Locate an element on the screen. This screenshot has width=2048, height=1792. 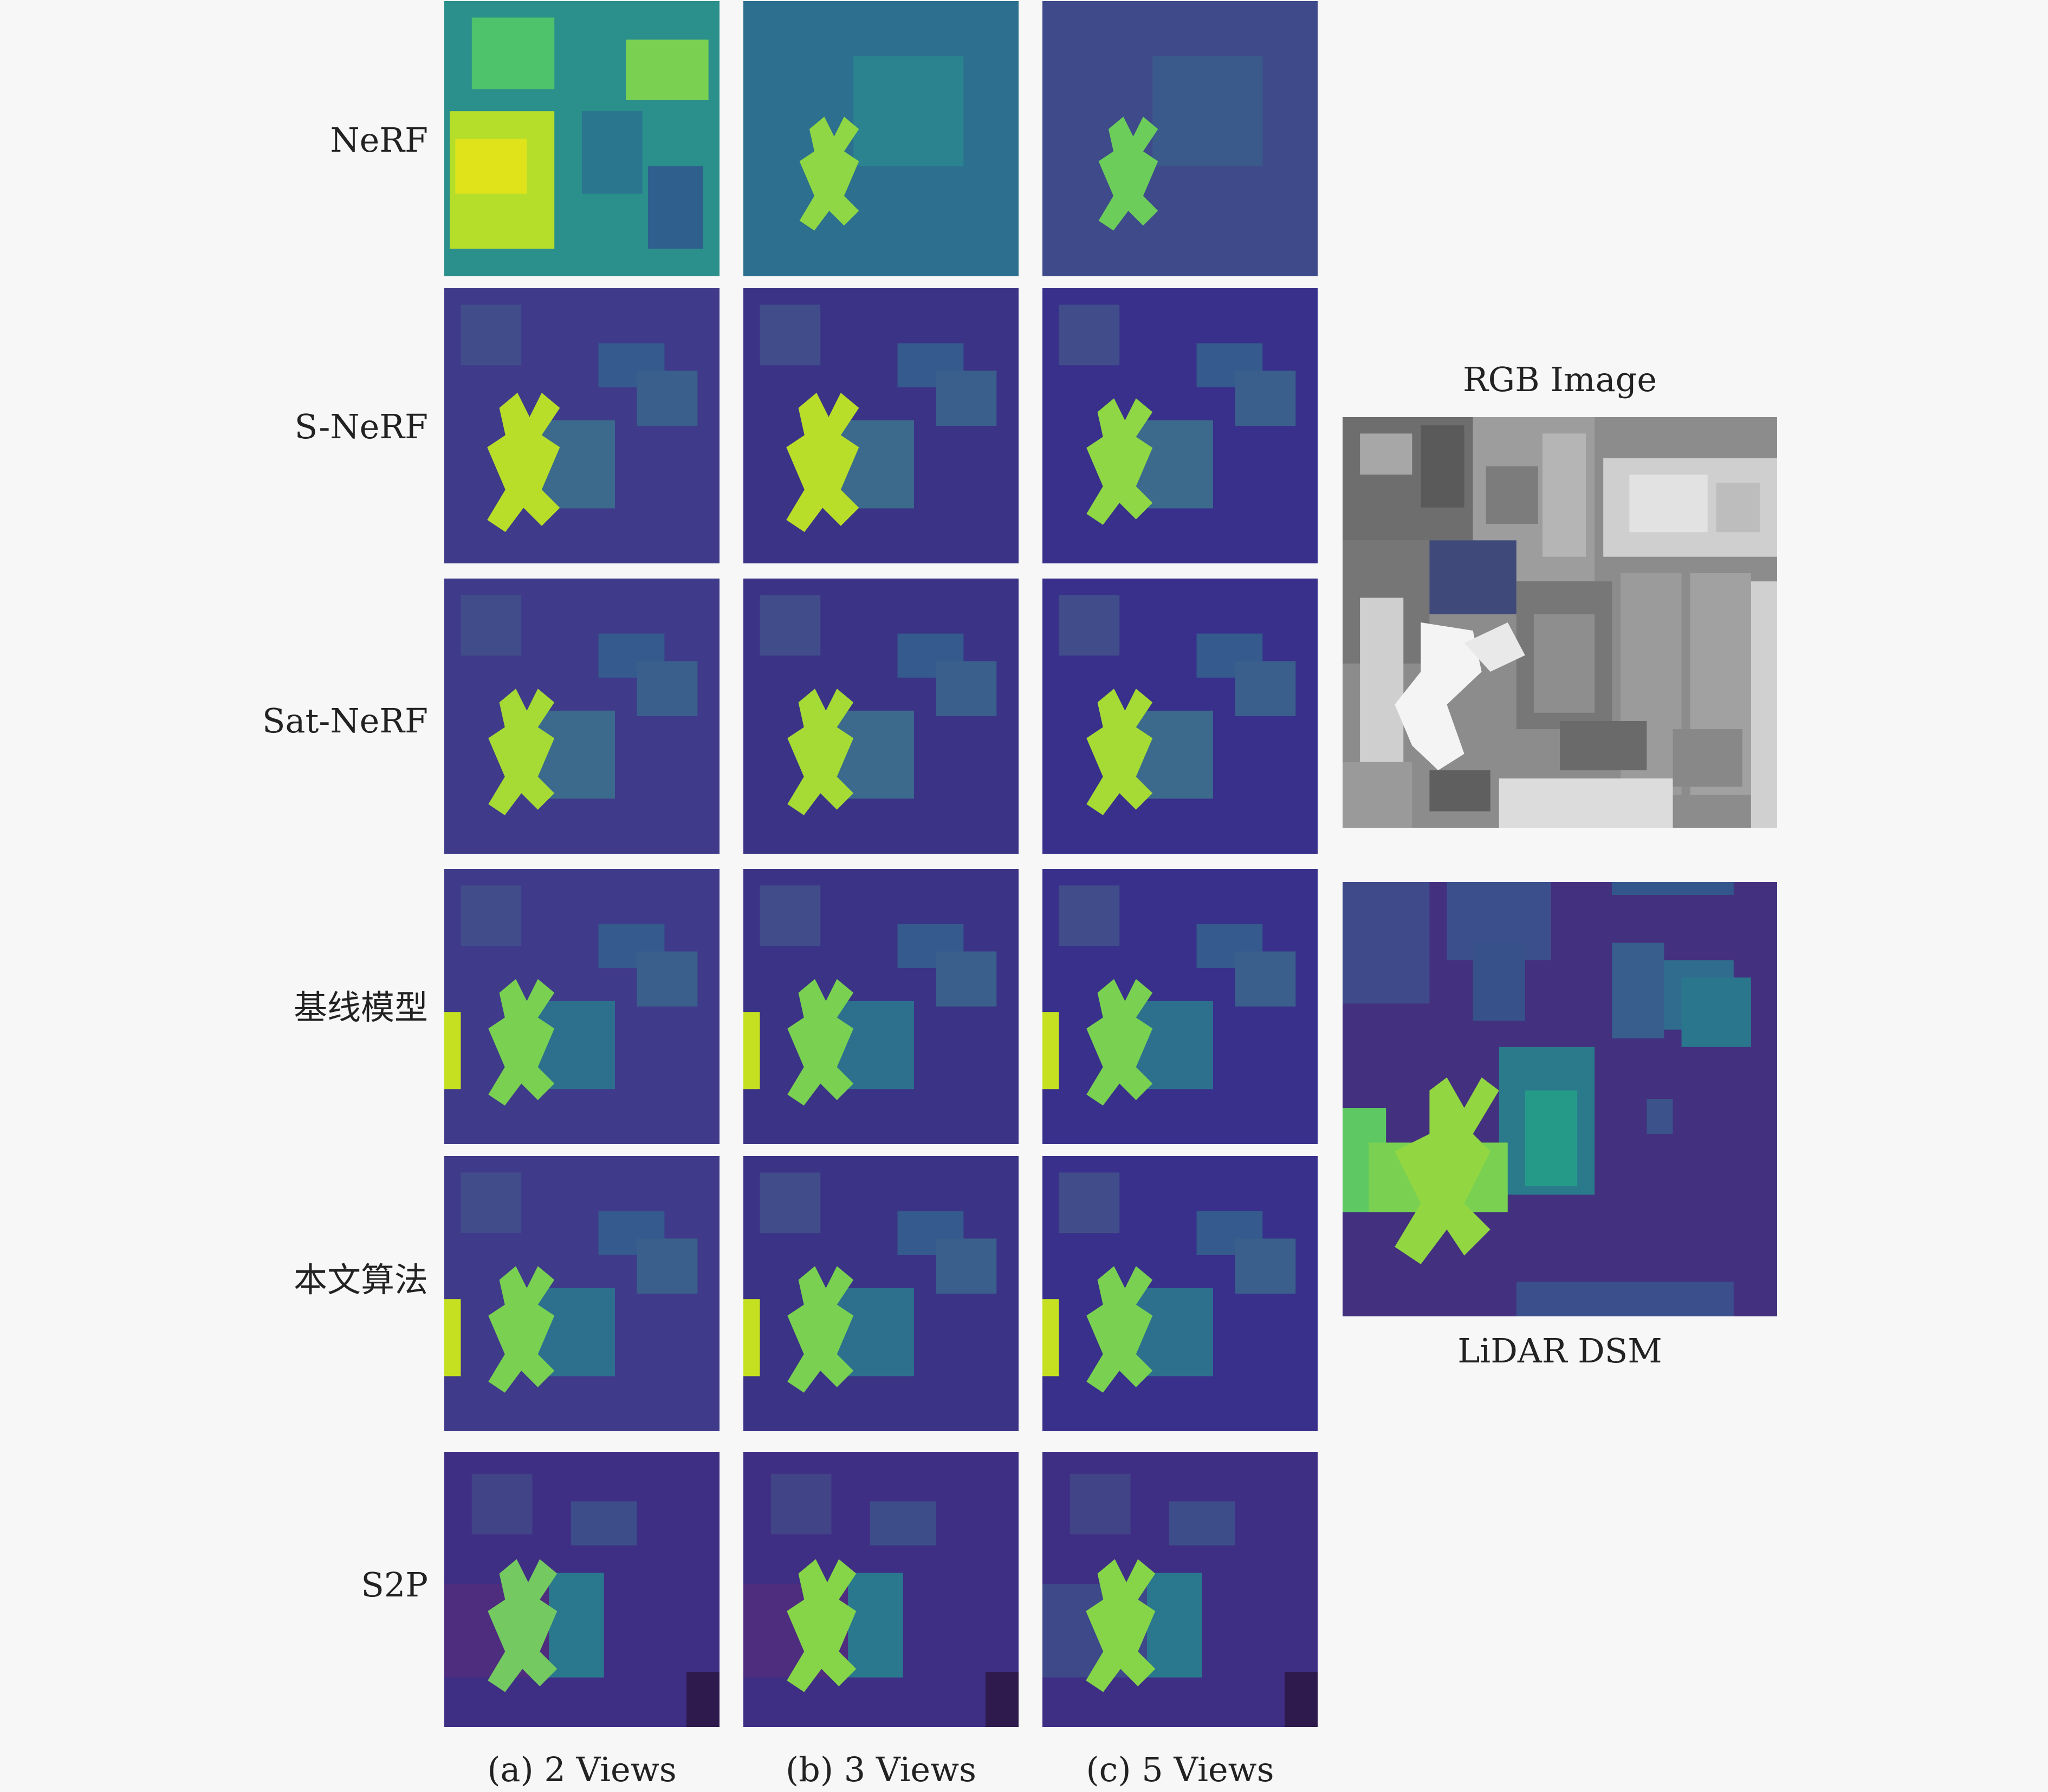
depth-map-s2p-5-views is located at coordinates (1180, 1589).